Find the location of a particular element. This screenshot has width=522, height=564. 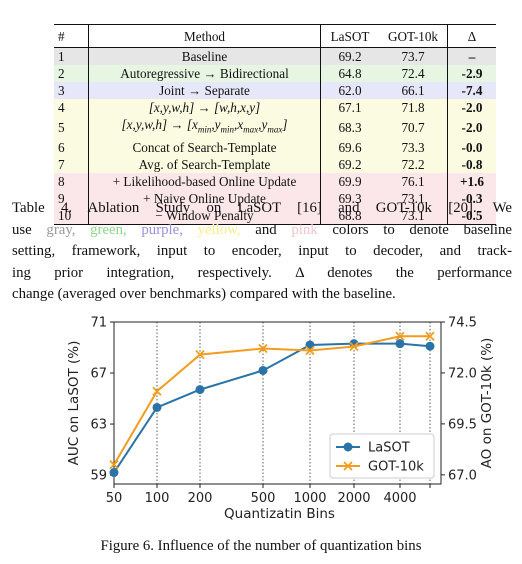

row-lasot: 69.9 is located at coordinates (350, 182).